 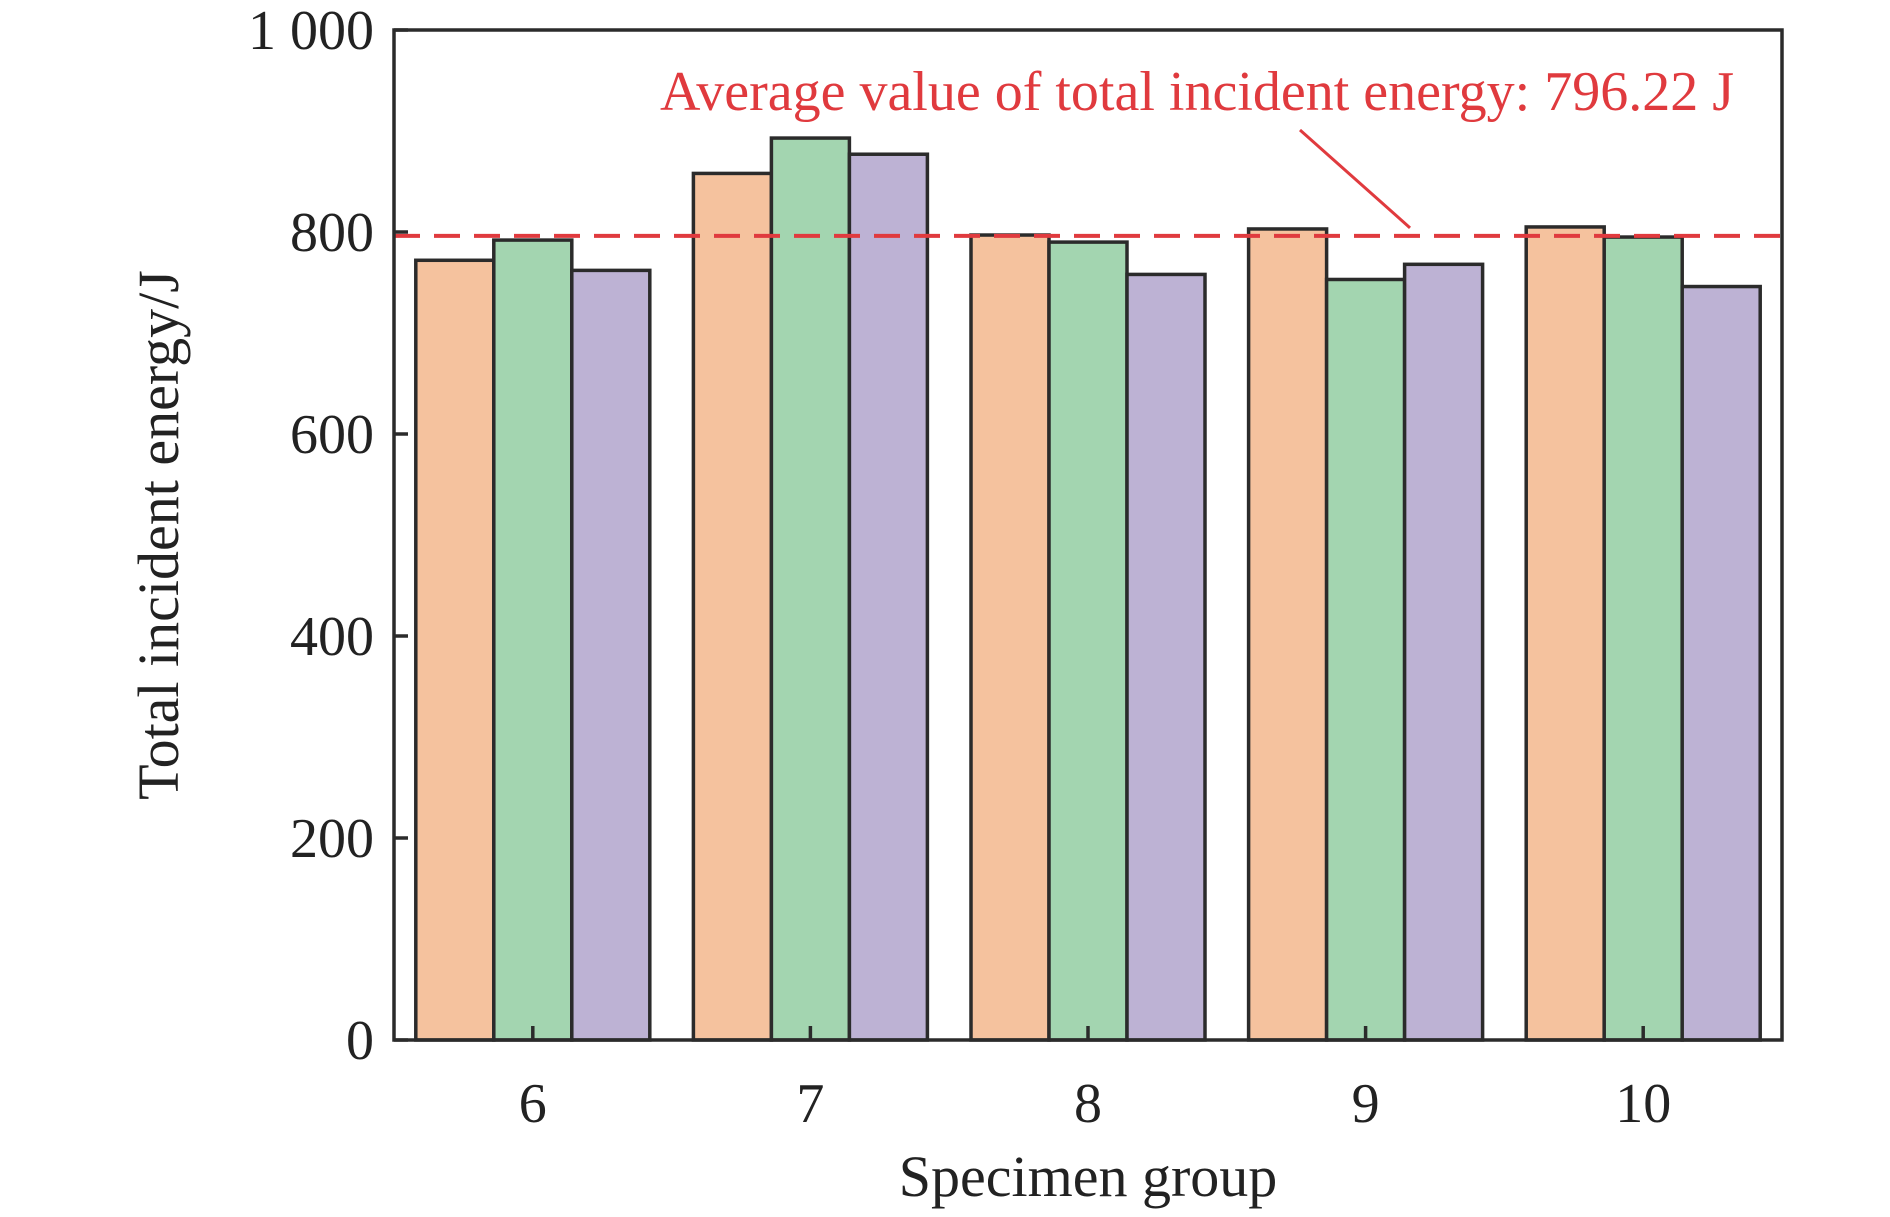 I want to click on x-tick-label: 9, so click(x=1366, y=1104).